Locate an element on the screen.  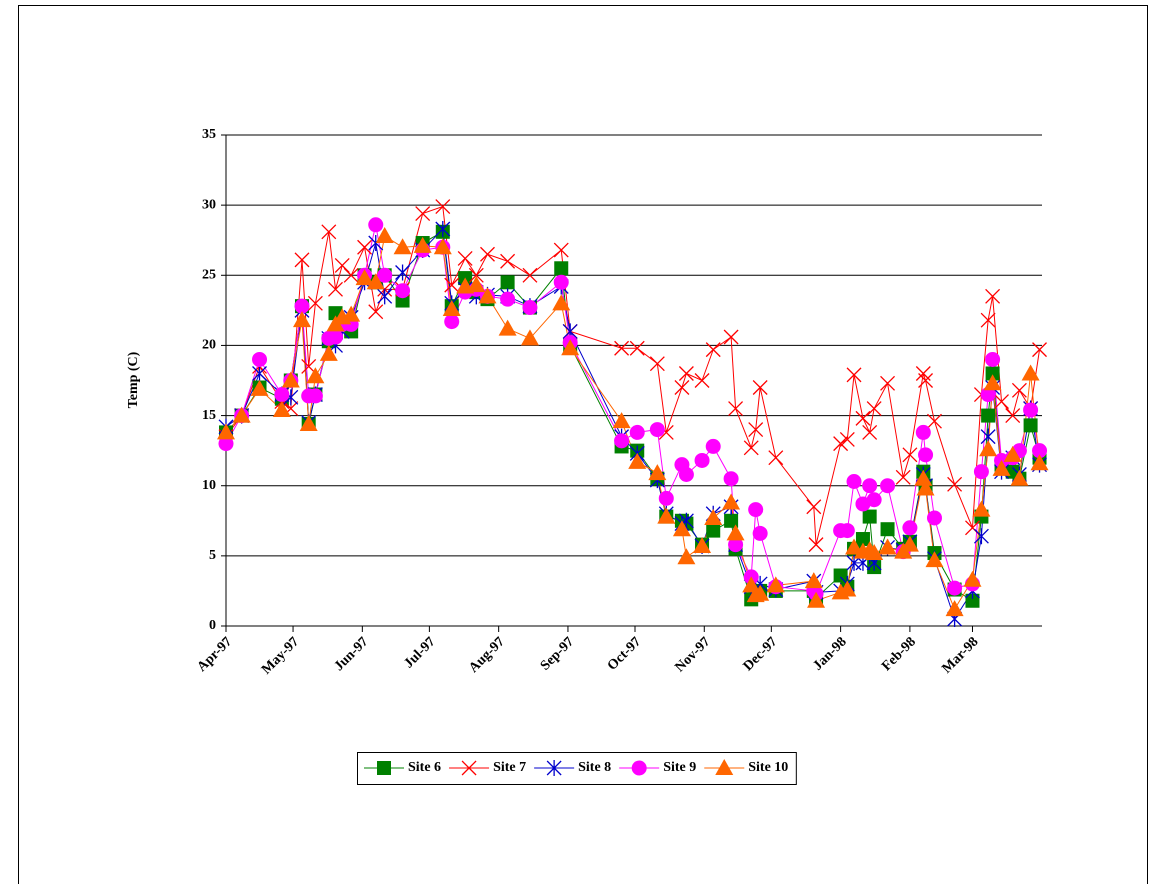
y-axis-label: Temp (C) is located at coordinates (133, 379).